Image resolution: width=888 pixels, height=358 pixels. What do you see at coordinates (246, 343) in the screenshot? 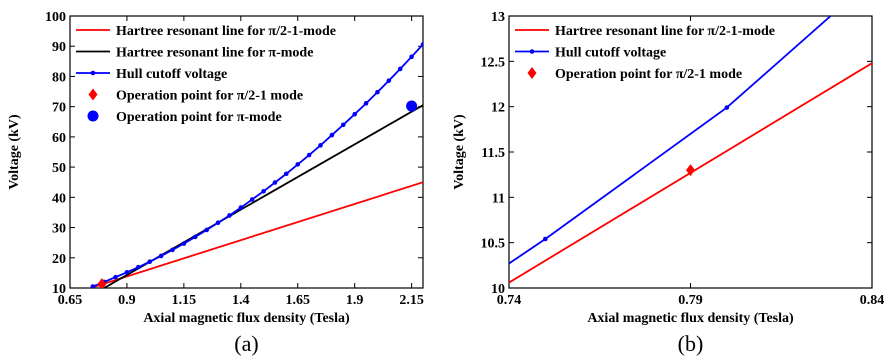
I see `panel-caption: (a)` at bounding box center [246, 343].